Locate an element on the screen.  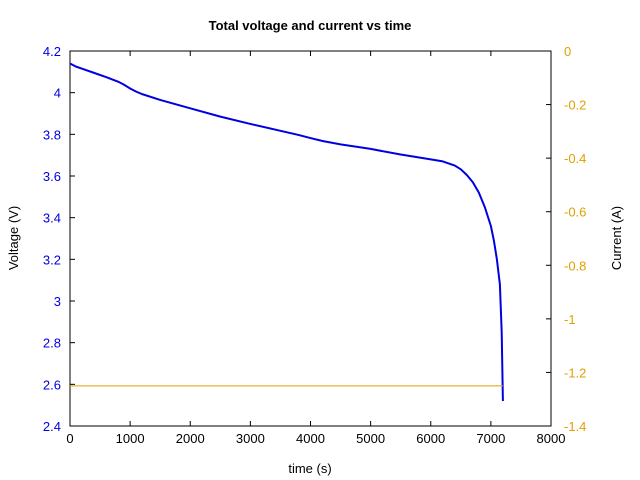
chart-title: Total voltage and current vs time is located at coordinates (310, 25).